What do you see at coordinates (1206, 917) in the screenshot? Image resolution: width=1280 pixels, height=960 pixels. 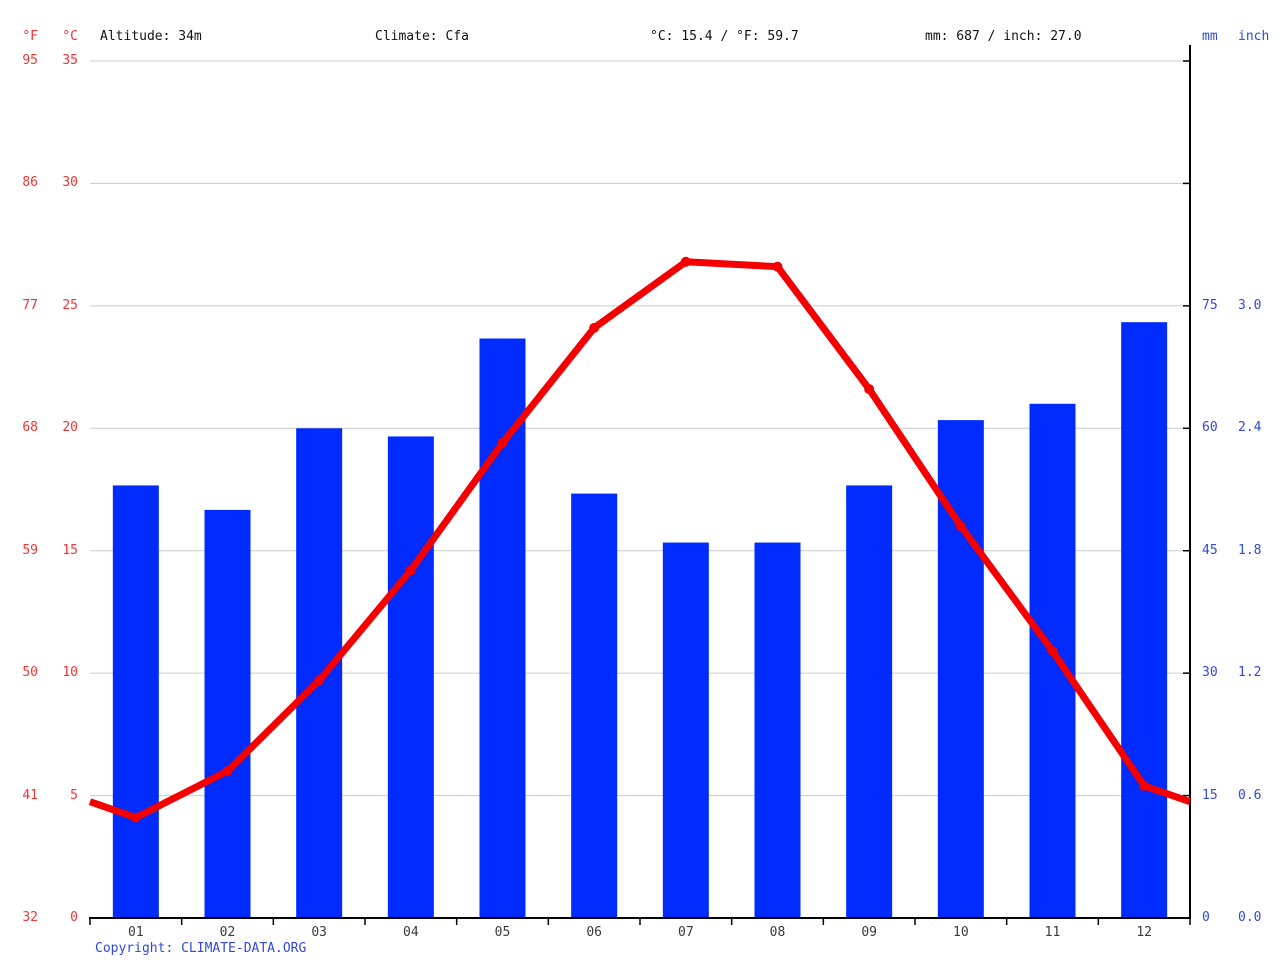 I see `right-axis-label-mm-0: 0` at bounding box center [1206, 917].